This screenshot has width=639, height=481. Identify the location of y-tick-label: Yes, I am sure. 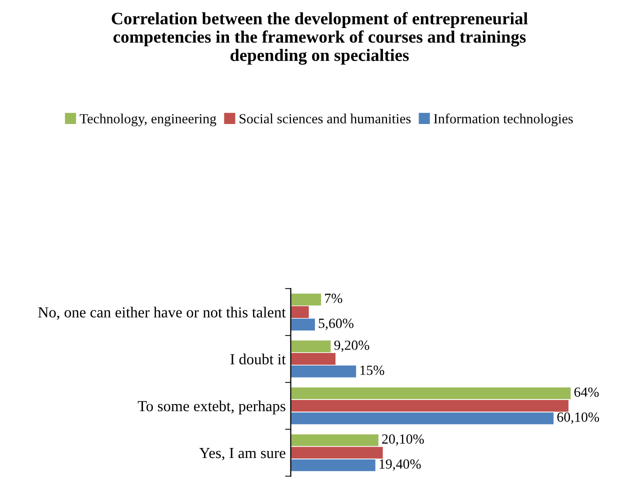
(242, 454).